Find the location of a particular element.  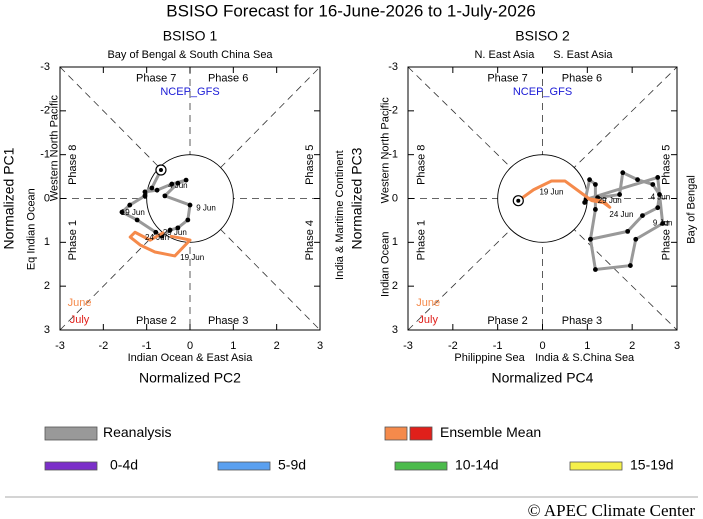

legend-label: 5-9d is located at coordinates (292, 465).